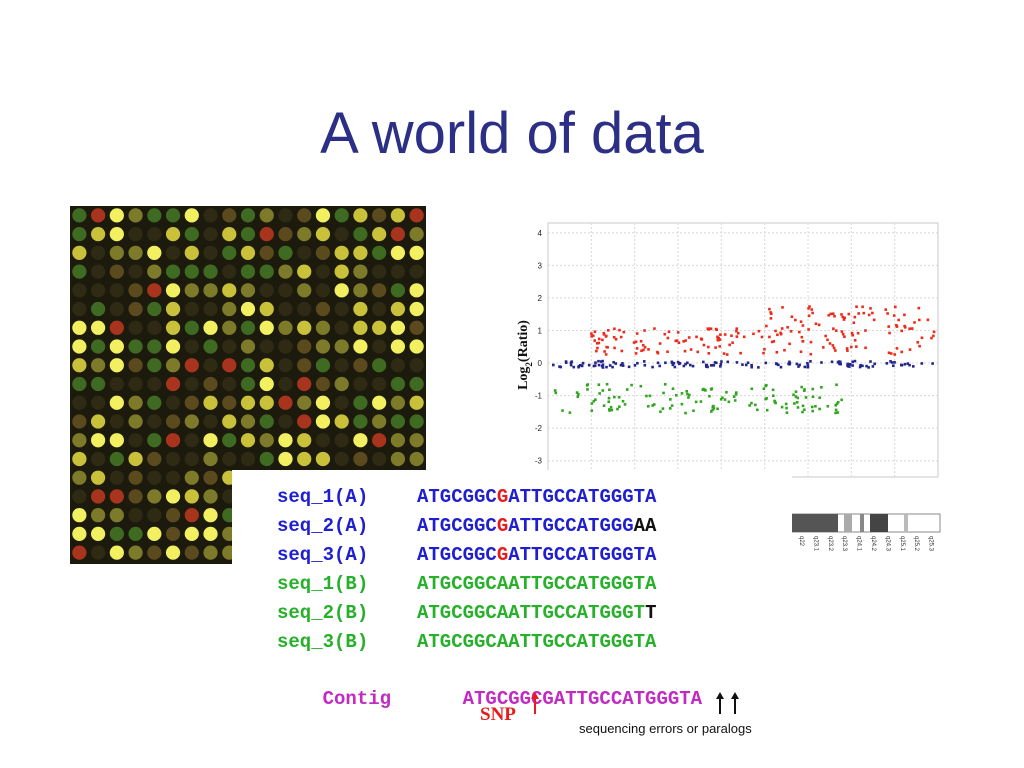 Image resolution: width=1024 pixels, height=768 pixels. What do you see at coordinates (540, 363) in the screenshot?
I see `y-tick-label: 0` at bounding box center [540, 363].